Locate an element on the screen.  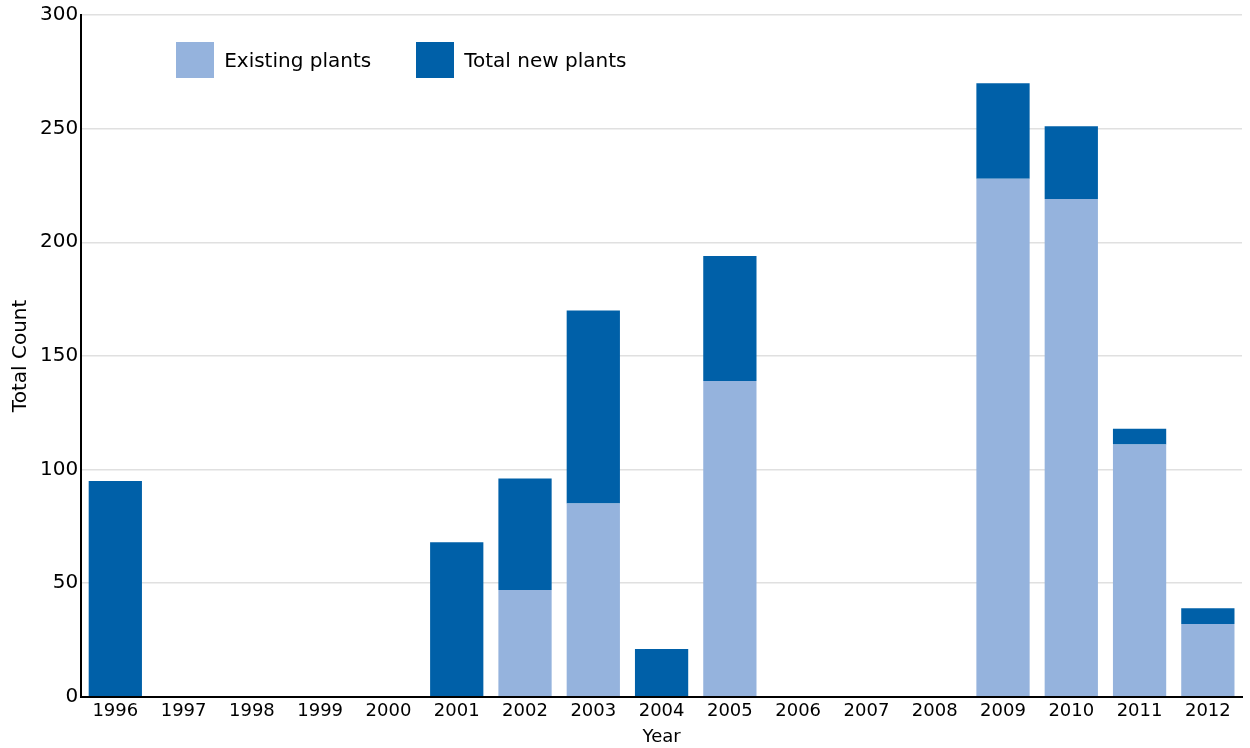
x-tick-label: 2006 is located at coordinates (798, 710).